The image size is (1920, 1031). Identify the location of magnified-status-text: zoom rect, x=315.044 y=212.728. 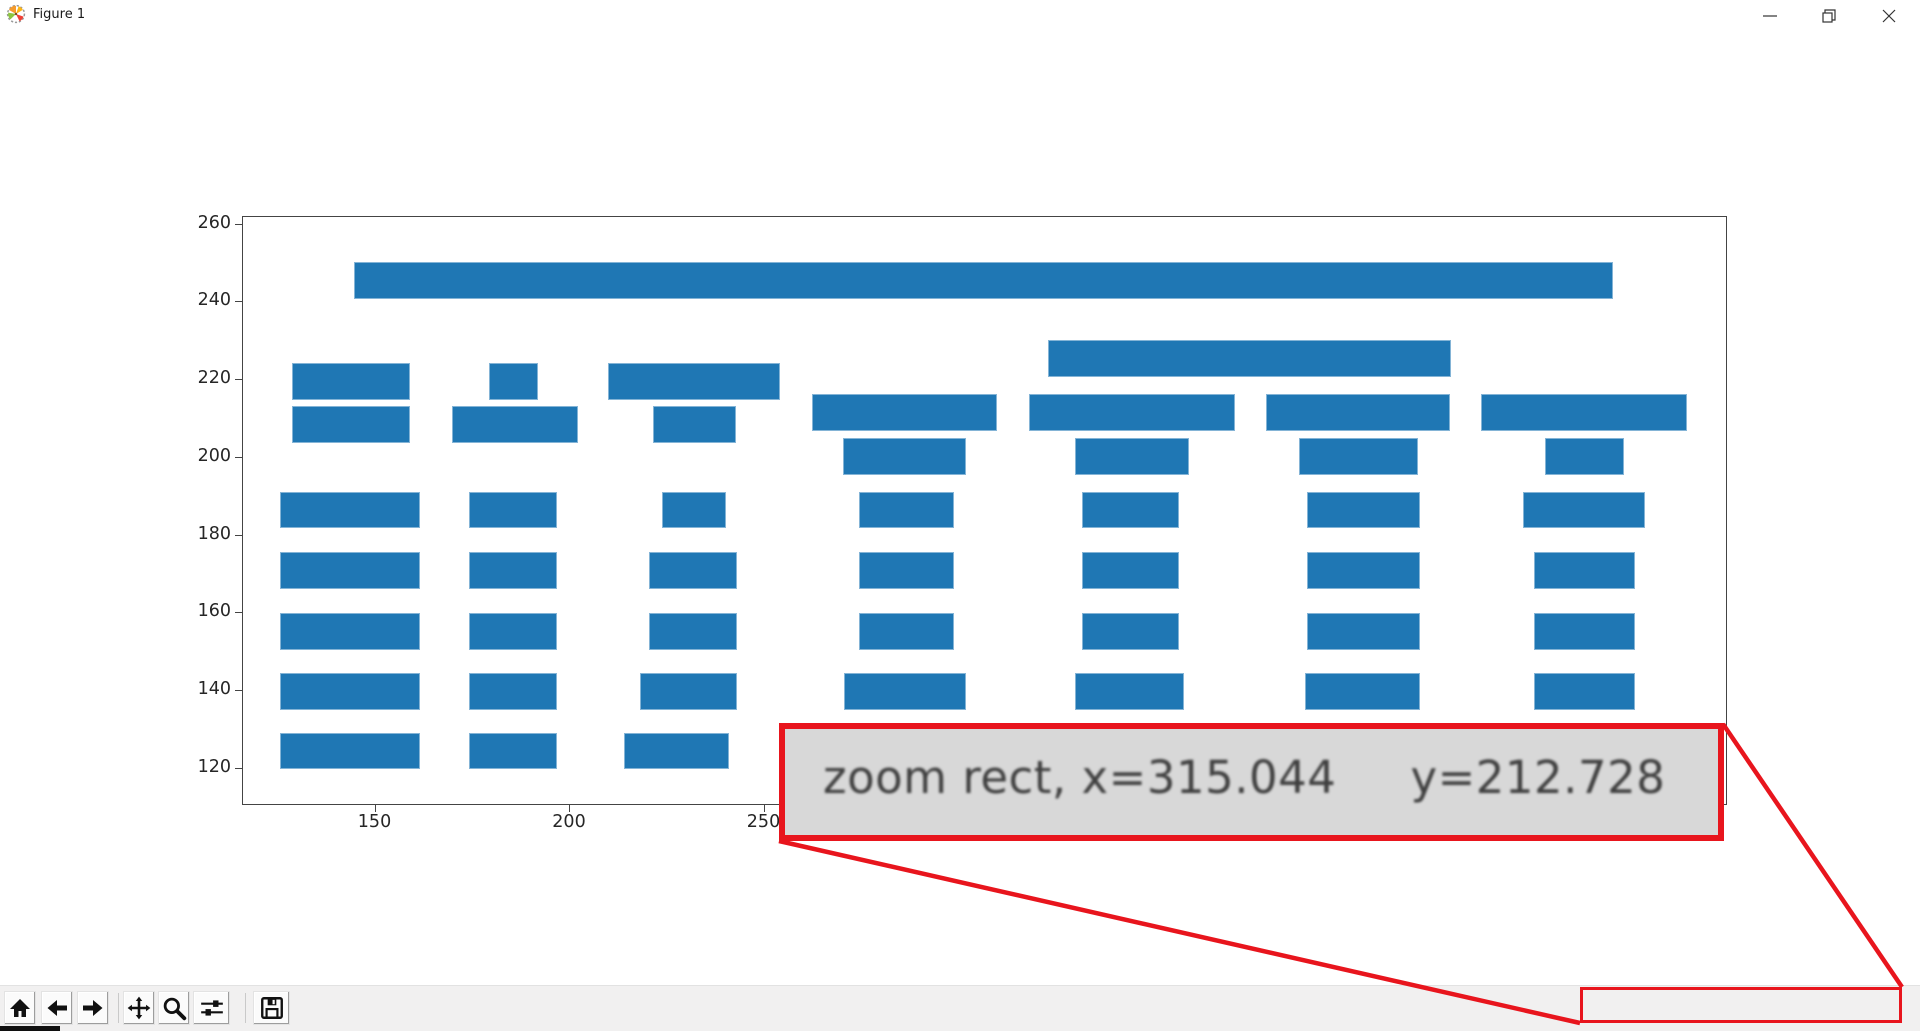
(1244, 777).